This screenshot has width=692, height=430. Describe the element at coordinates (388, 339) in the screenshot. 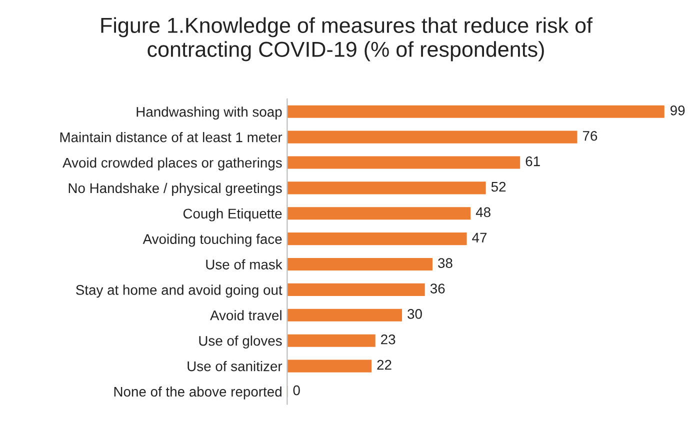

I see `data-label: 23` at that location.